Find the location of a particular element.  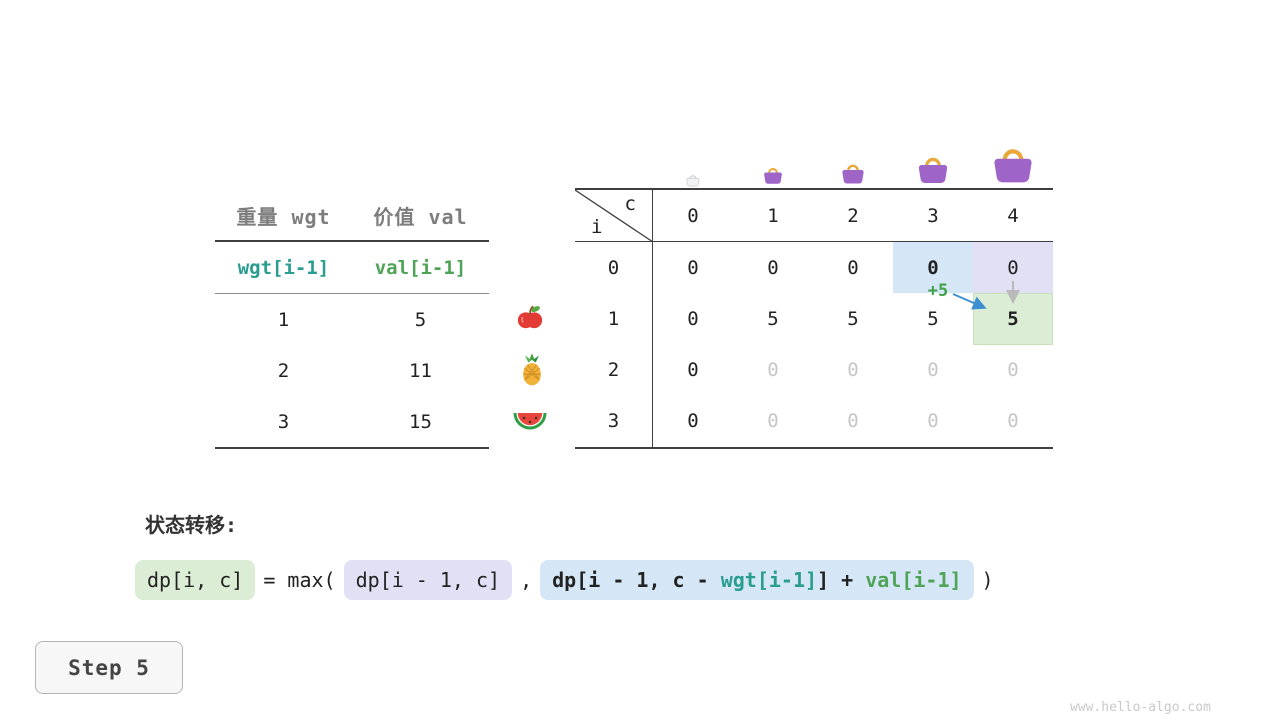

corner-diagonal-line is located at coordinates (614, 216).